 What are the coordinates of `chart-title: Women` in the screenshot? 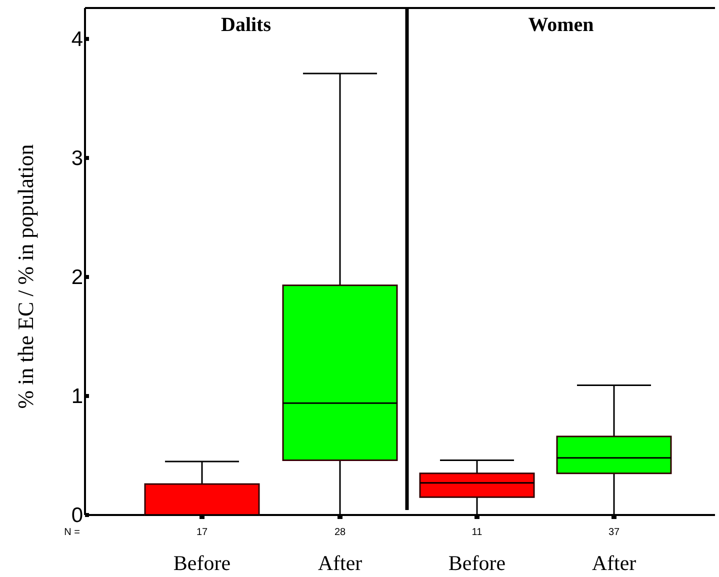 It's located at (561, 25).